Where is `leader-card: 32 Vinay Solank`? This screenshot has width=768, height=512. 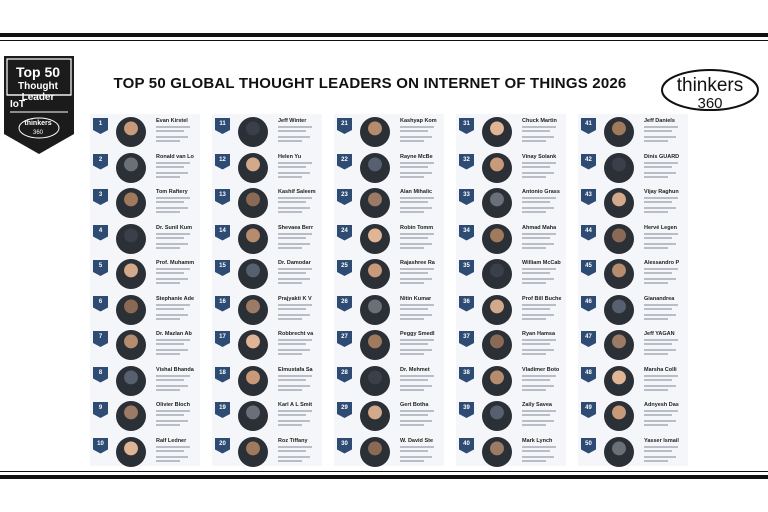
leader-card: 32 Vinay Solank is located at coordinates (511, 167).